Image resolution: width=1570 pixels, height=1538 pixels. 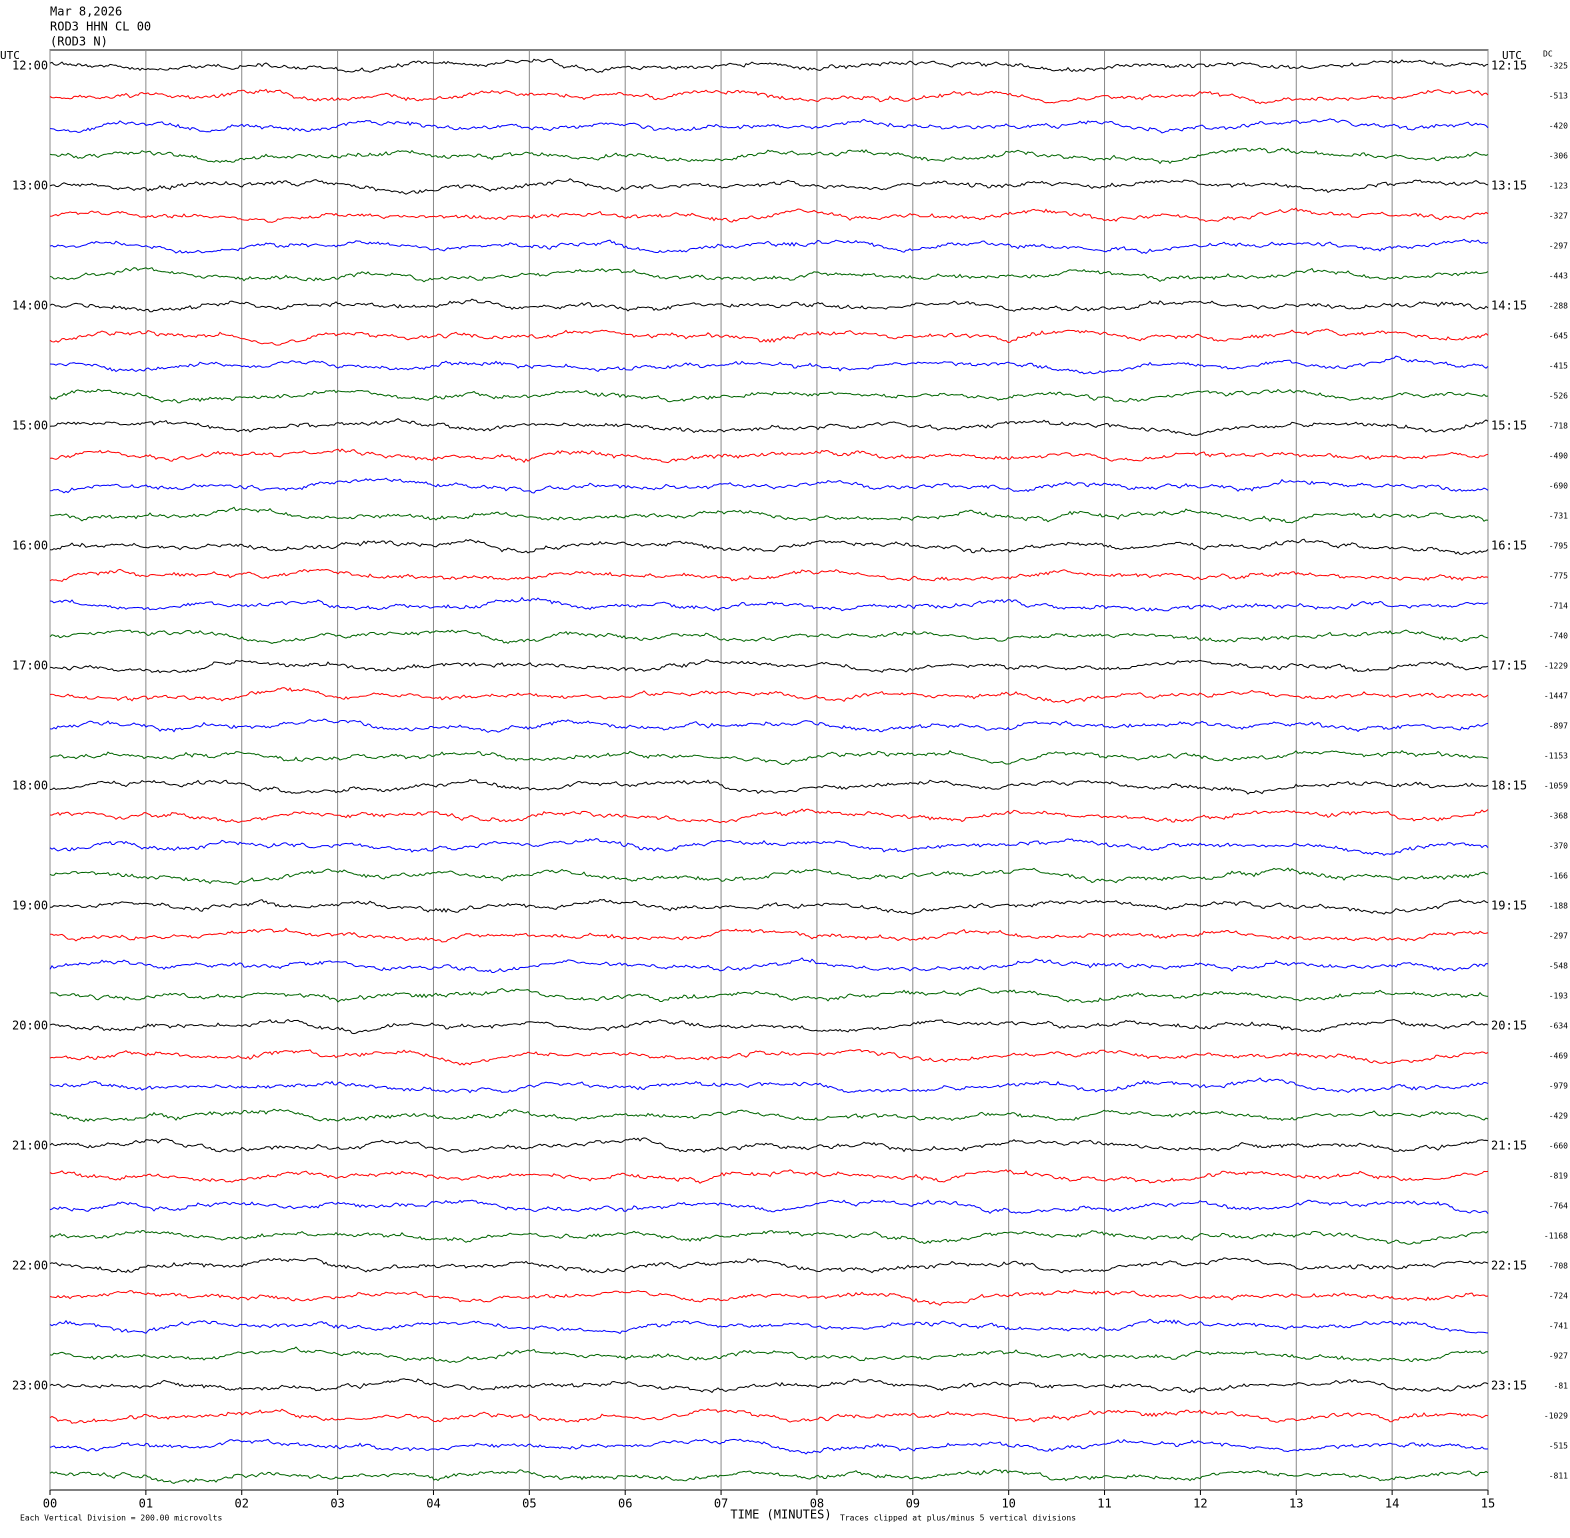 I want to click on dc-value: -1029, so click(x=1556, y=1416).